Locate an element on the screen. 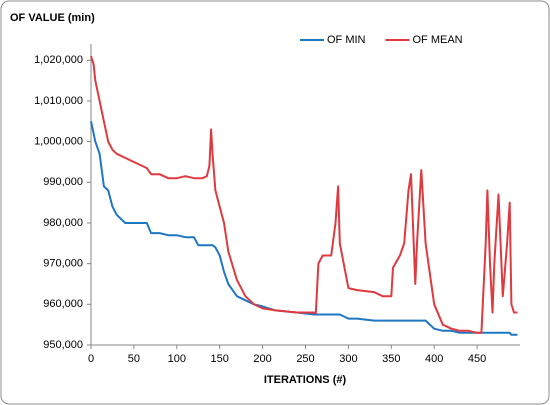 This screenshot has height=405, width=550. x-tick-label: 100 is located at coordinates (177, 359).